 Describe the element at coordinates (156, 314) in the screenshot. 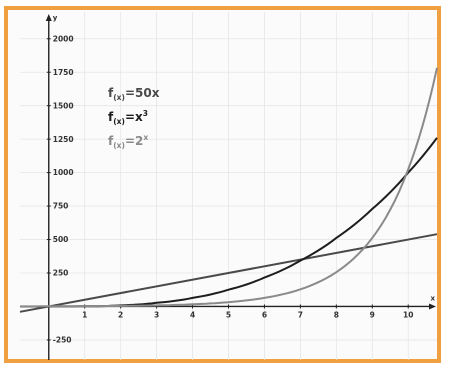

I see `x-tick-label: 3` at that location.